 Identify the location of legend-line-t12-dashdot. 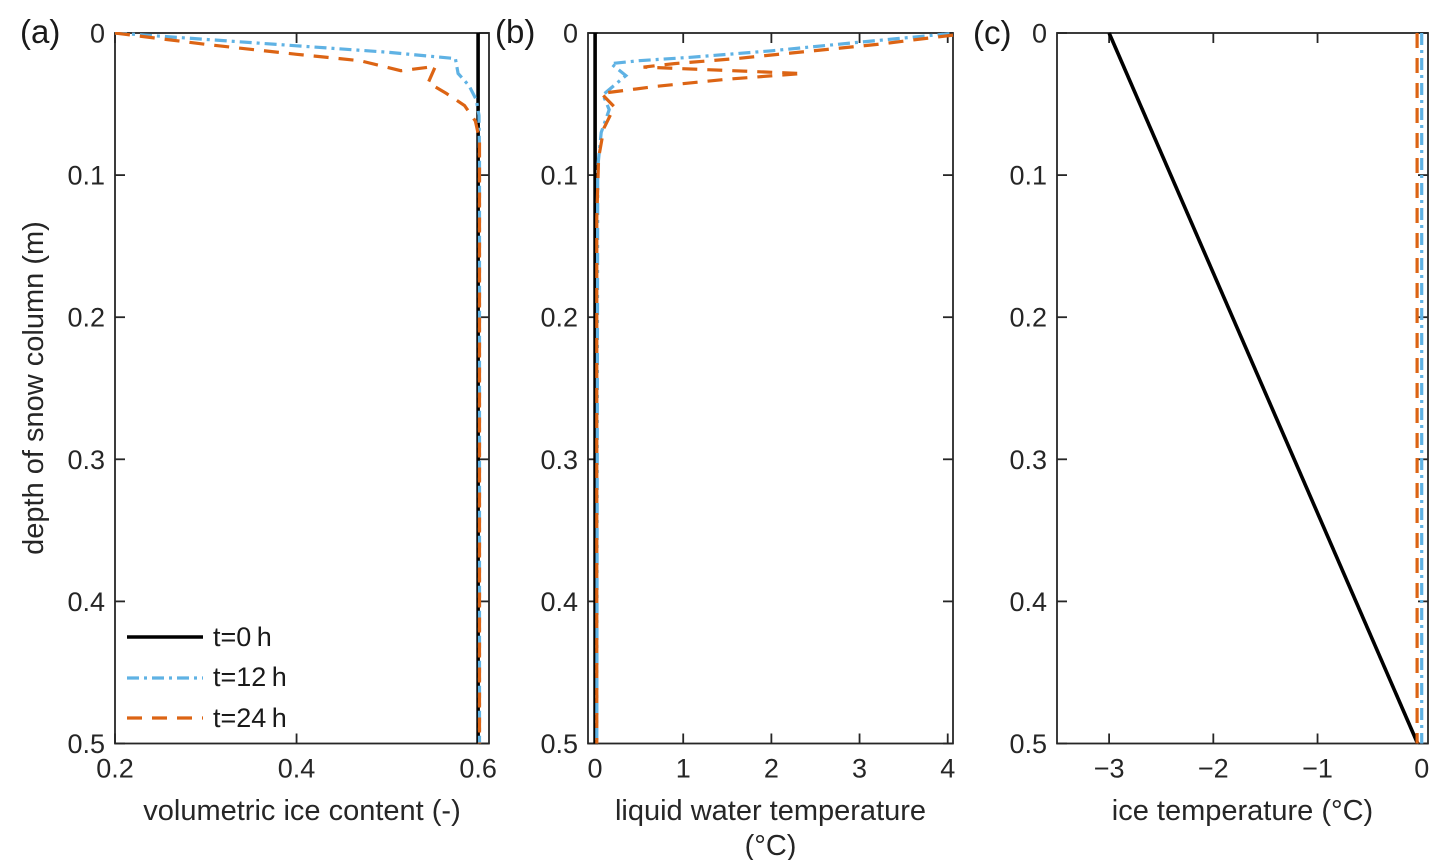
(165, 678).